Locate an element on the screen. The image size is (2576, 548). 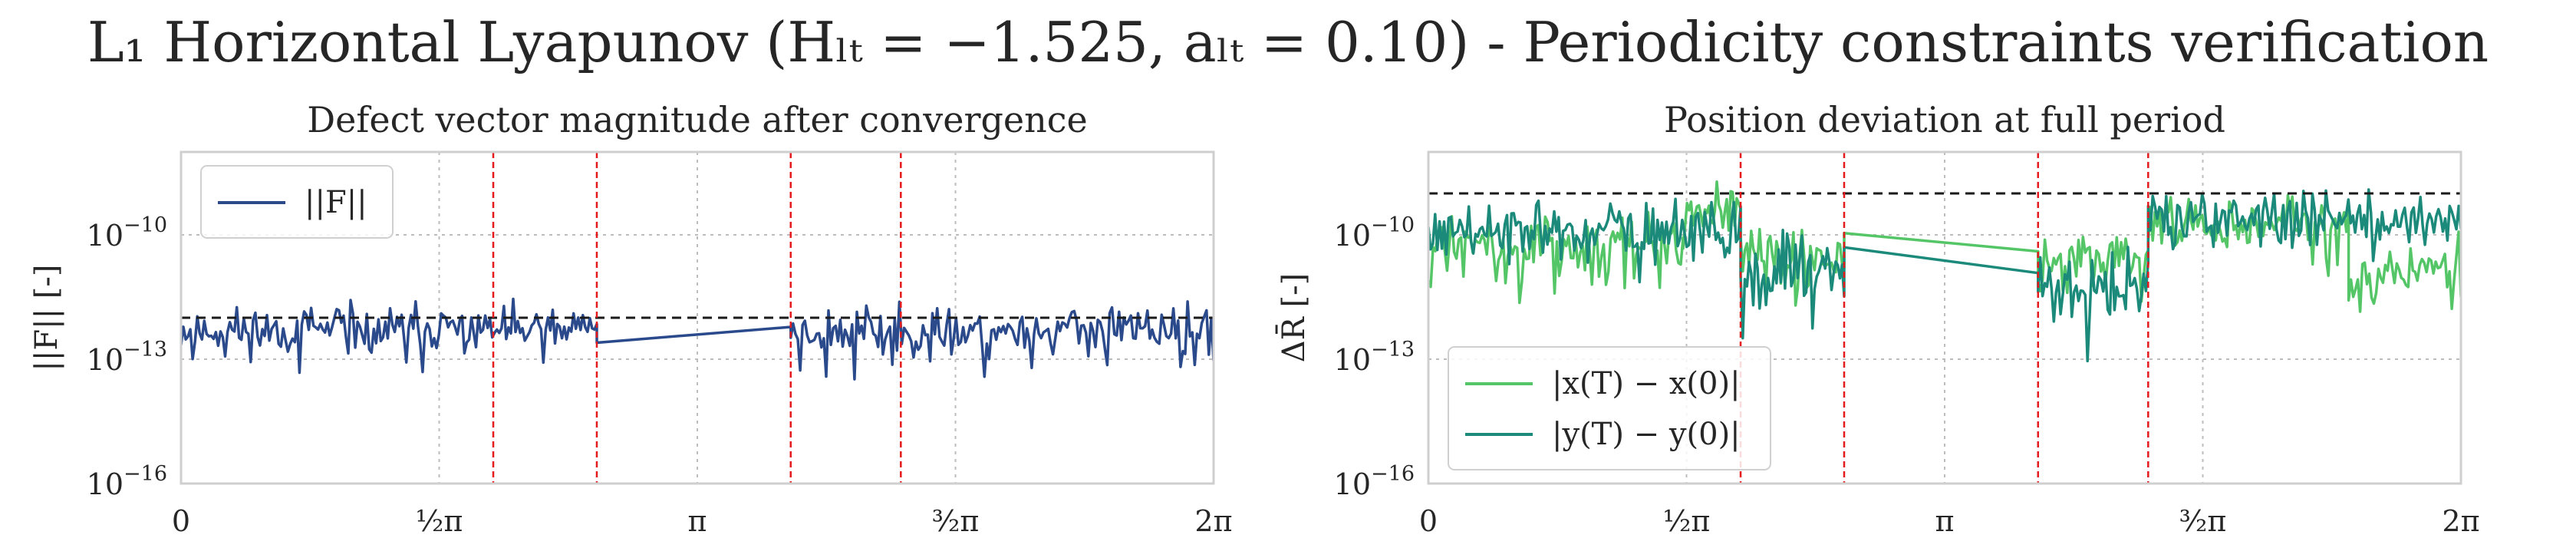
y-axis-label: ||F|| [-] is located at coordinates (46, 317).